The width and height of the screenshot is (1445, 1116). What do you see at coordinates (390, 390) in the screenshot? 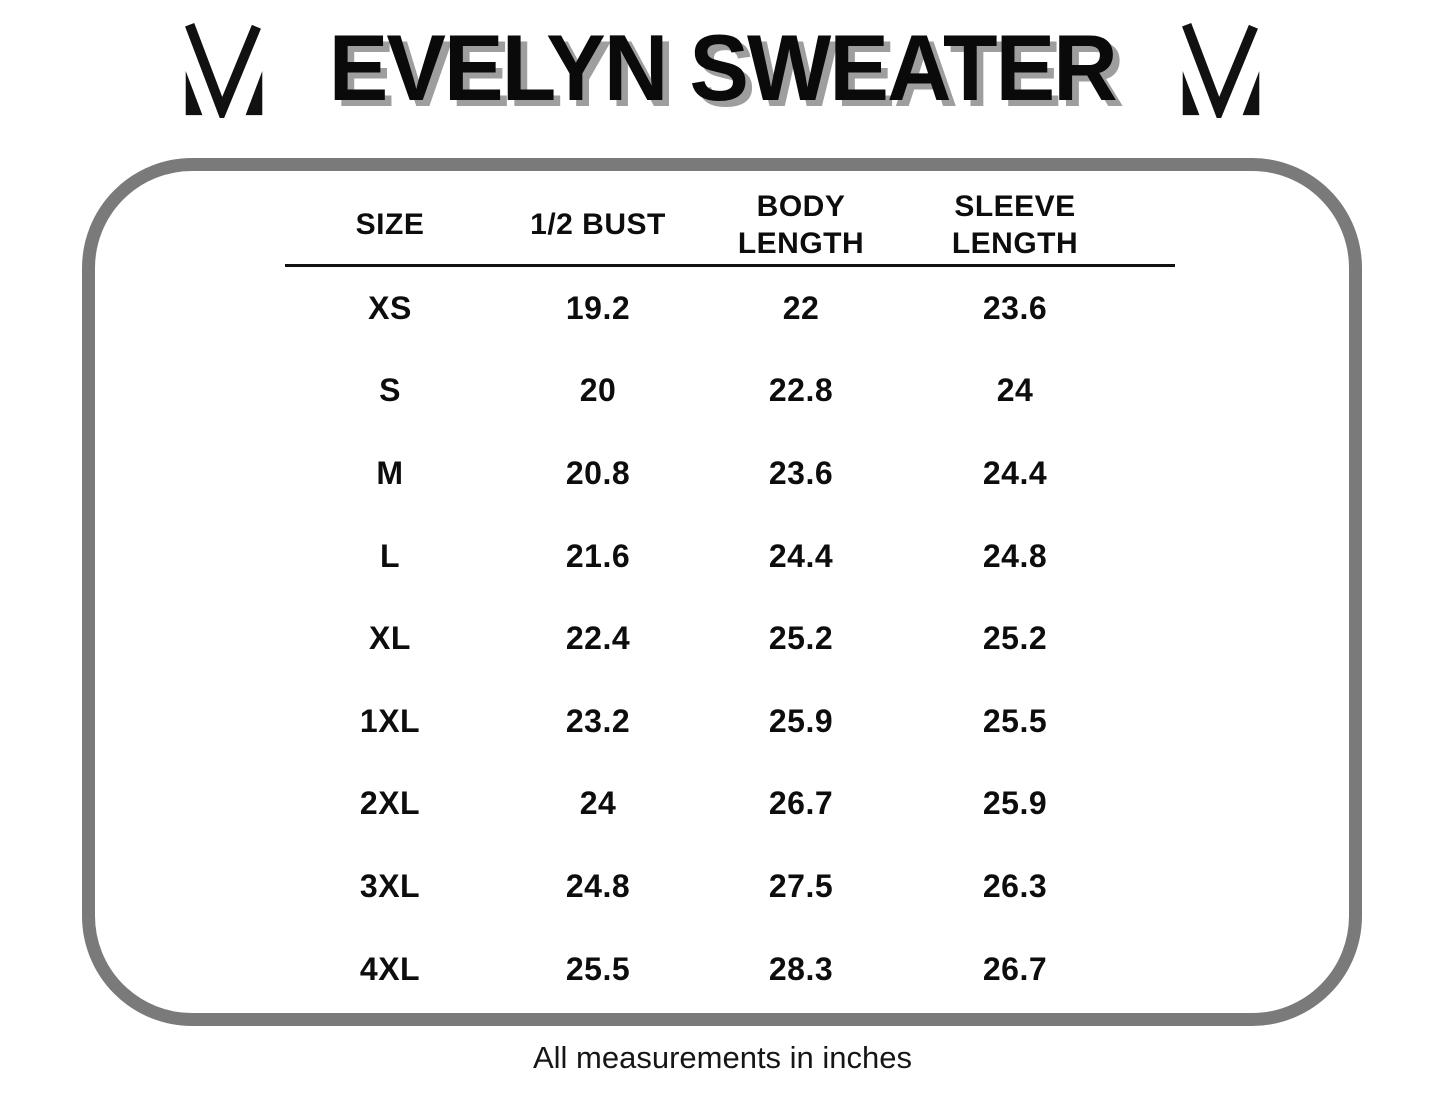
I see `cell-size: S` at bounding box center [390, 390].